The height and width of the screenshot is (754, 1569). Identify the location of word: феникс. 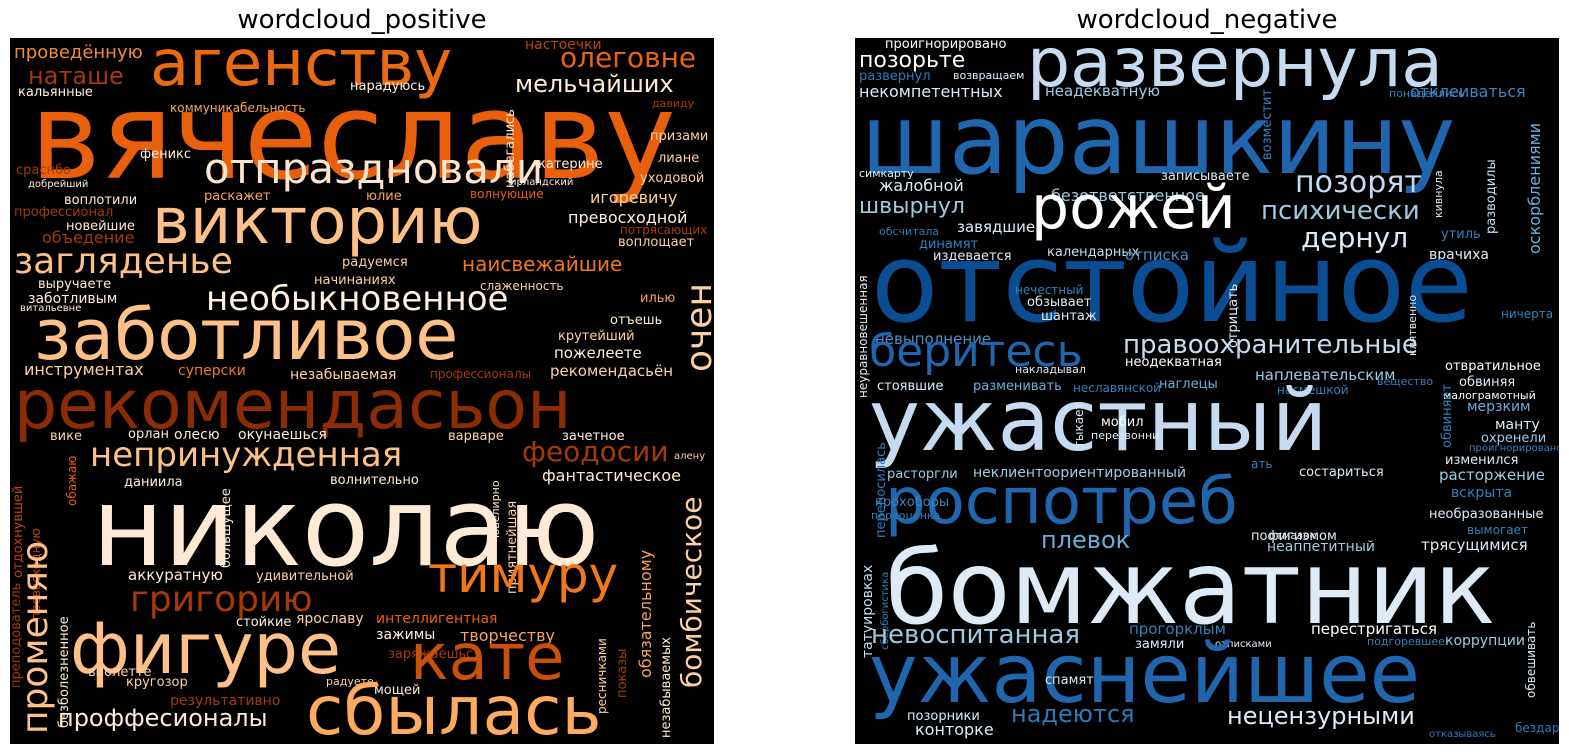
(166, 154).